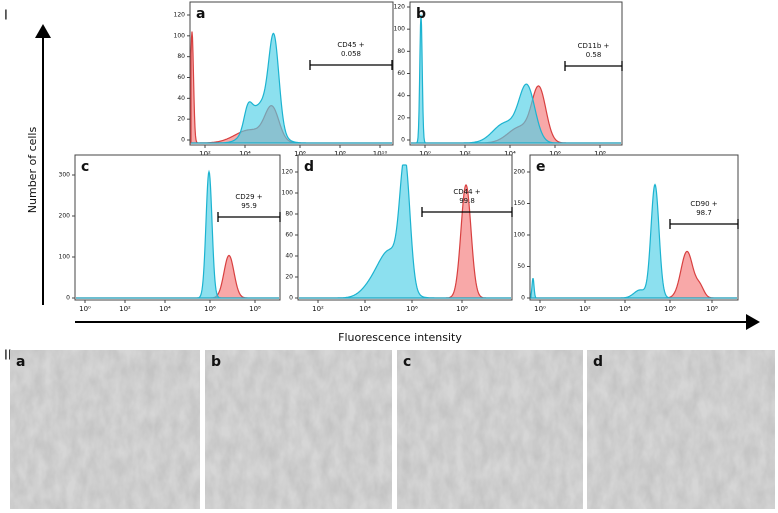 The height and width of the screenshot is (513, 778). Describe the element at coordinates (350, 45) in the screenshot. I see `gate-marker: CD45 +` at that location.